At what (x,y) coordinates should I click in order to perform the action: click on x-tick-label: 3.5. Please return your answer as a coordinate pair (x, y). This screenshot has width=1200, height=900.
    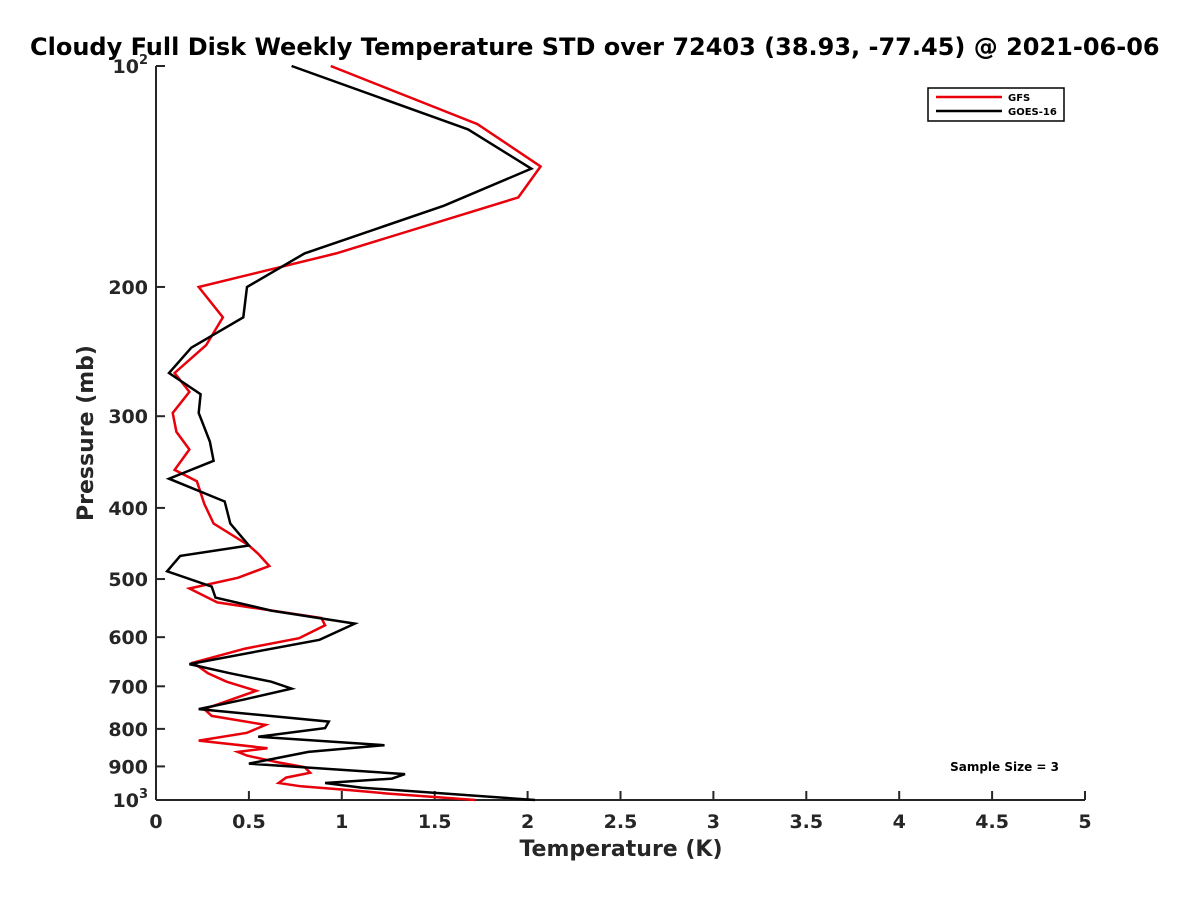
    Looking at the image, I should click on (806, 822).